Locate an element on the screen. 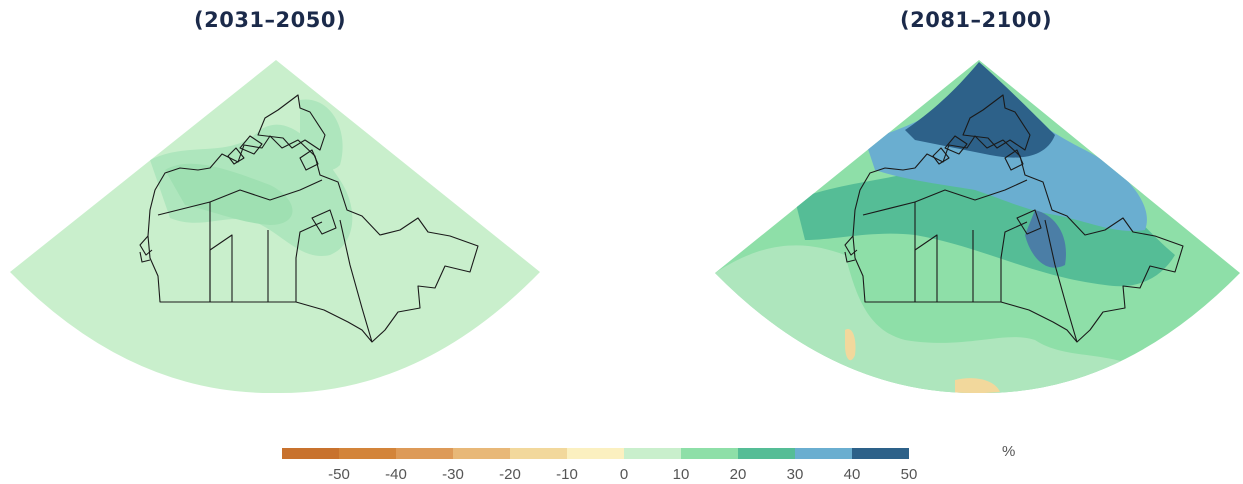 This screenshot has height=484, width=1243. color-scale-tick-label: 10 is located at coordinates (681, 474).